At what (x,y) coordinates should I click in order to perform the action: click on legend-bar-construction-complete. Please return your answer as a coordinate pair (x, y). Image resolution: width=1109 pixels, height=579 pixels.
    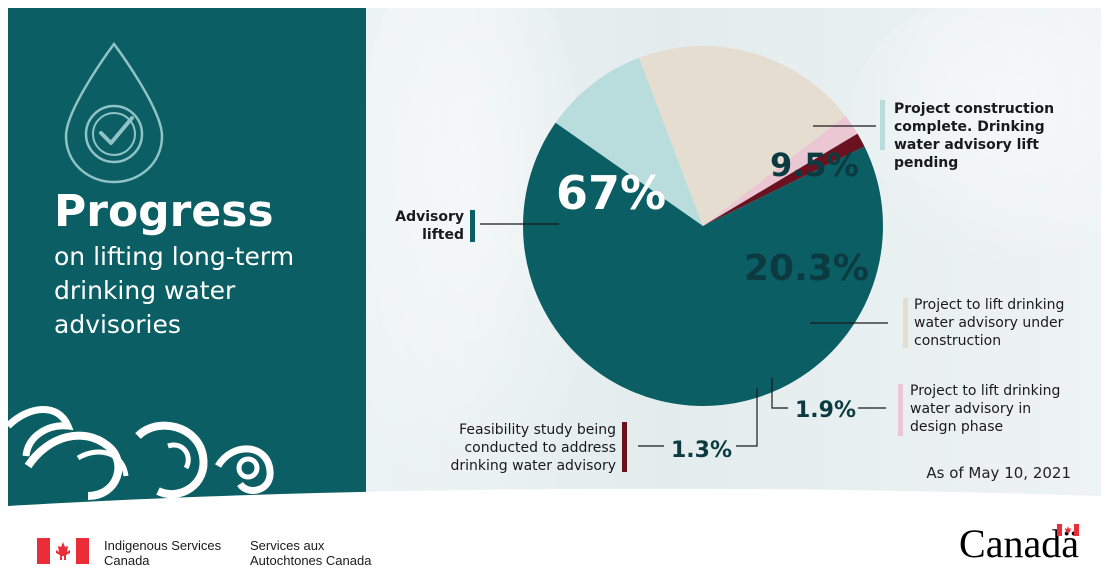
    Looking at the image, I should click on (882, 125).